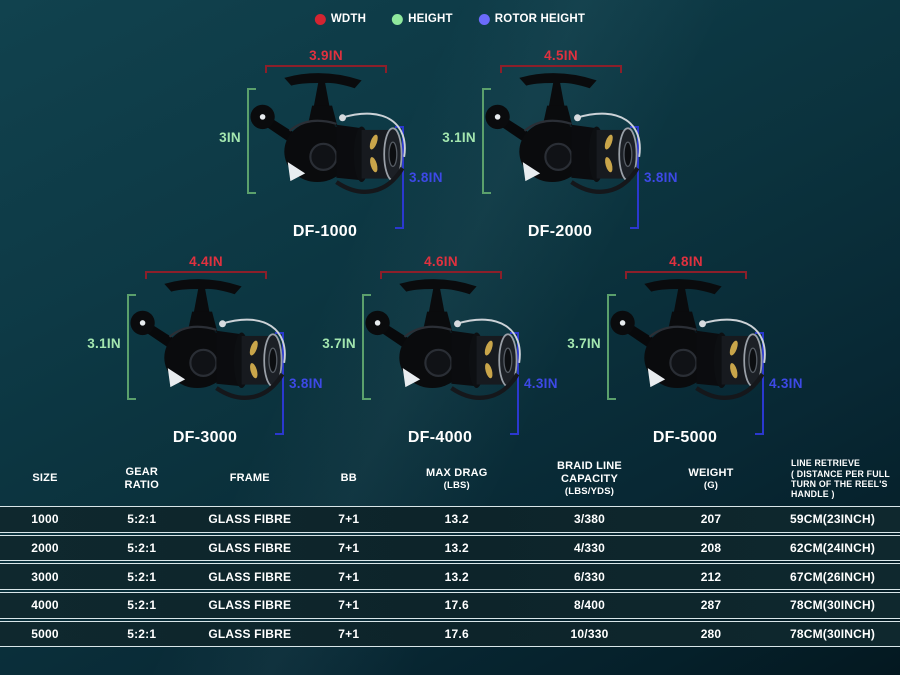  Describe the element at coordinates (589, 576) in the screenshot. I see `cell-braid-line: 6/330` at that location.